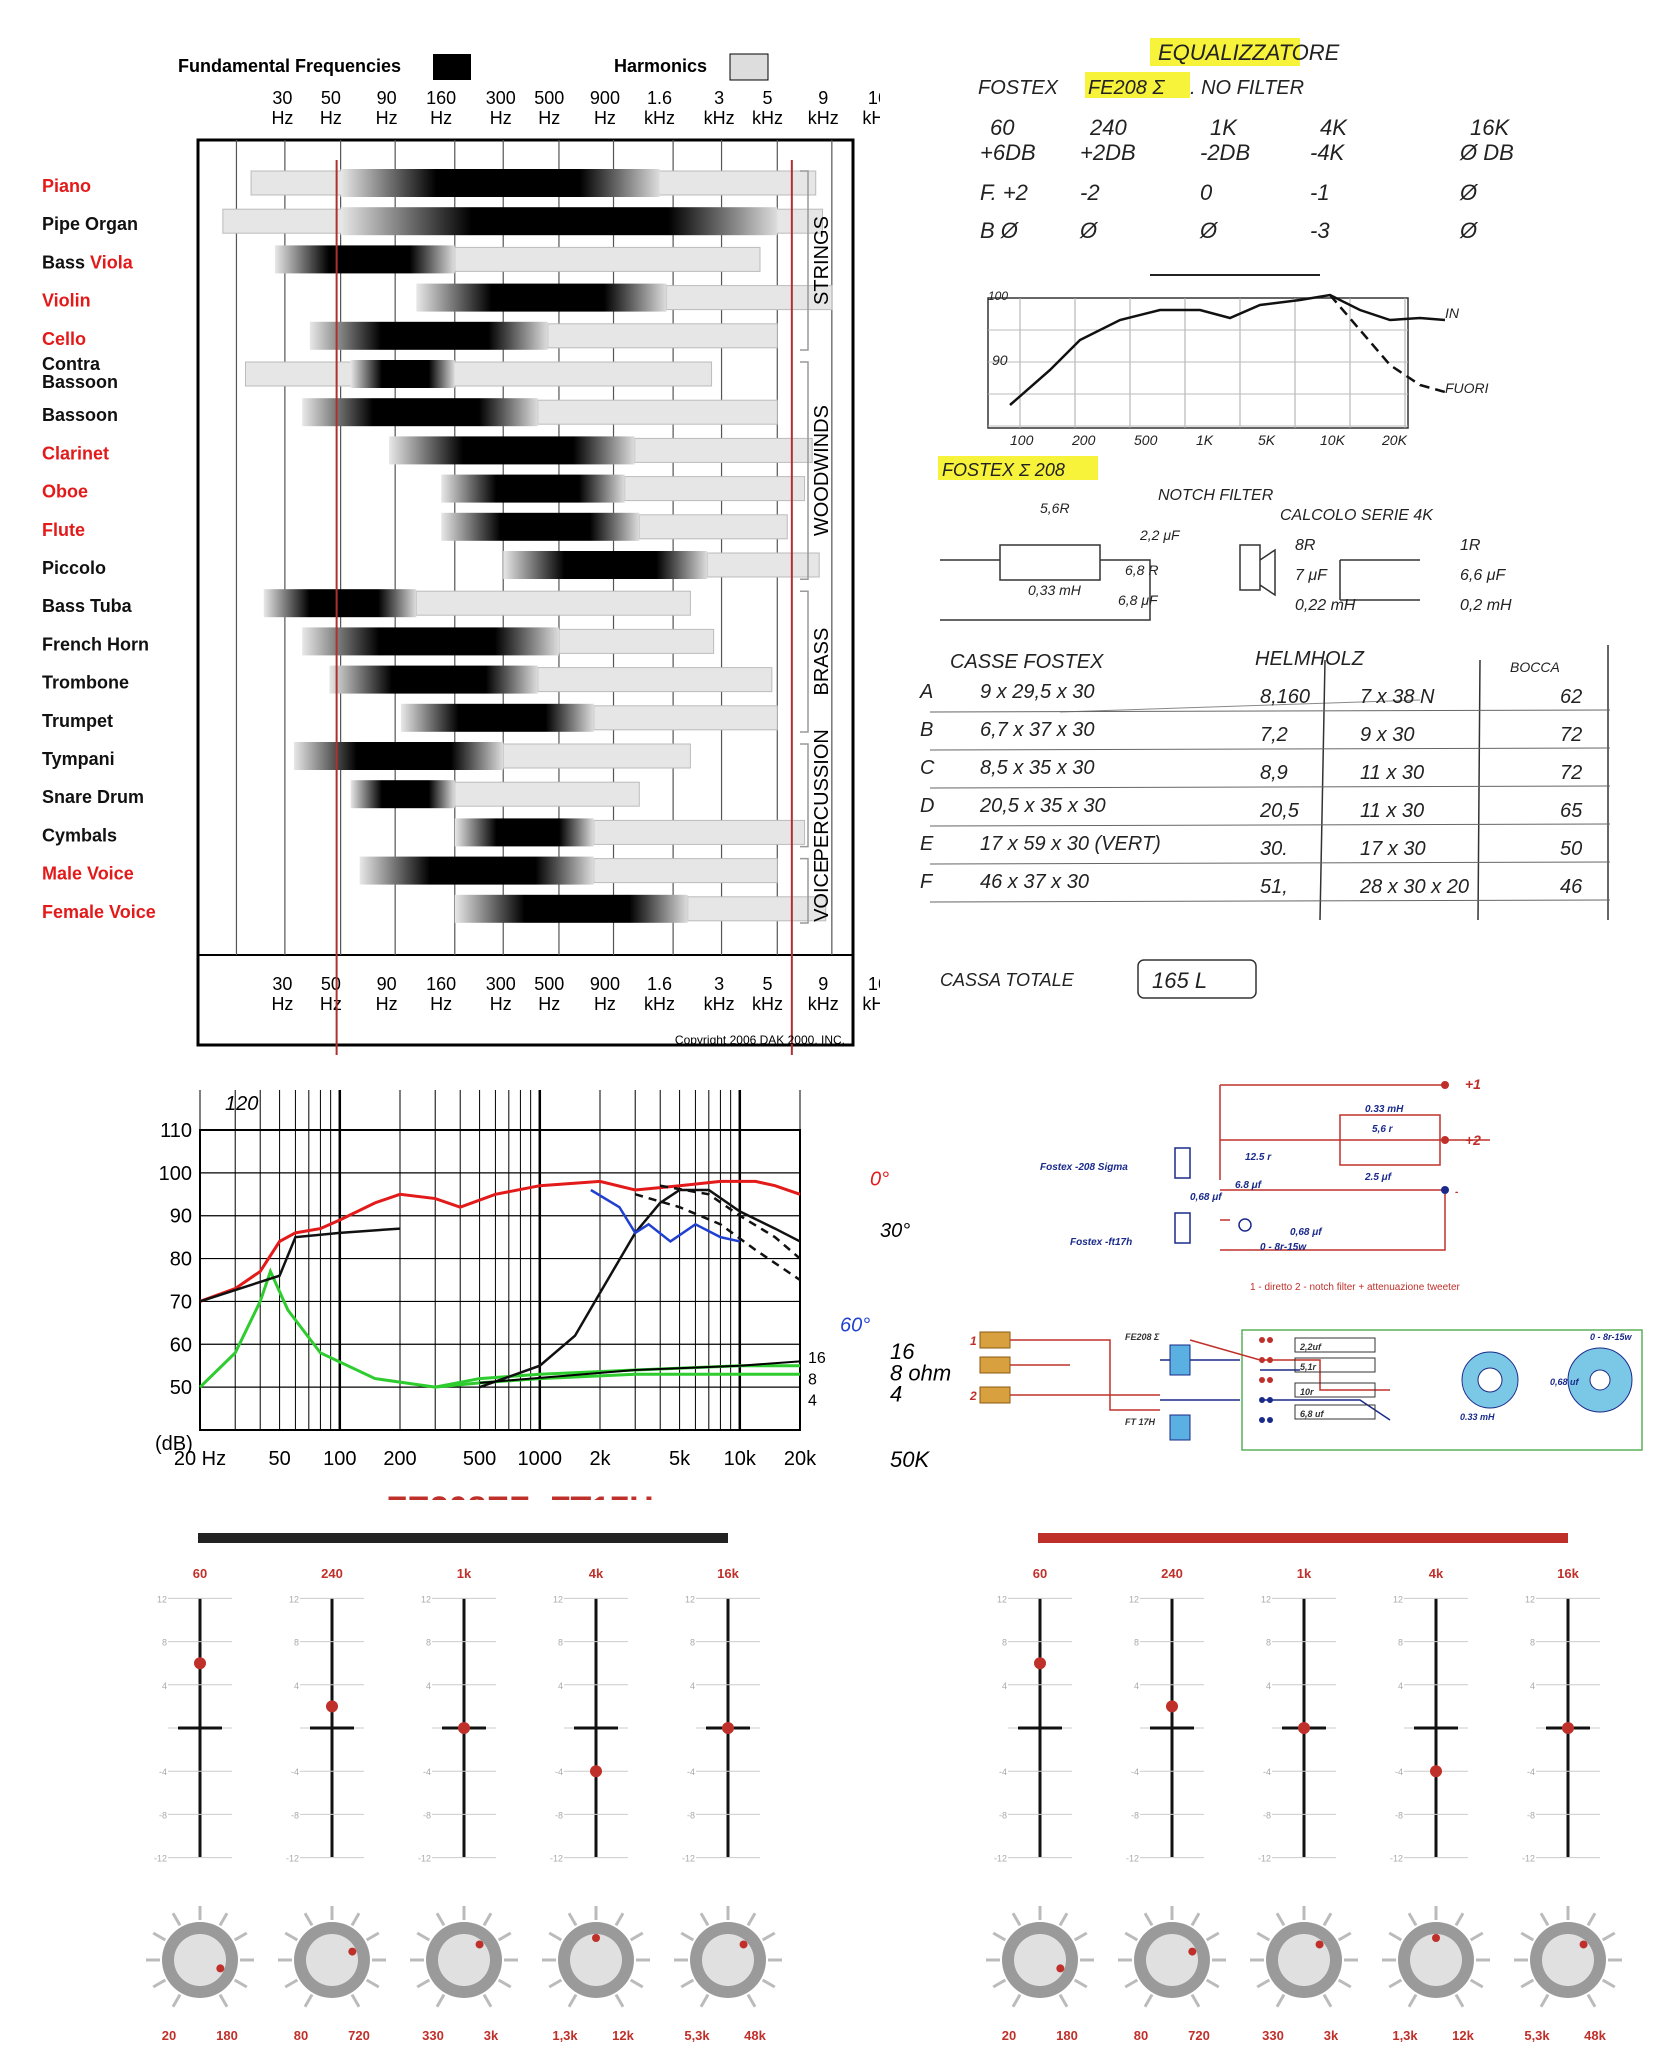  What do you see at coordinates (1040, 1573) in the screenshot?
I see `band-label: 60` at bounding box center [1040, 1573].